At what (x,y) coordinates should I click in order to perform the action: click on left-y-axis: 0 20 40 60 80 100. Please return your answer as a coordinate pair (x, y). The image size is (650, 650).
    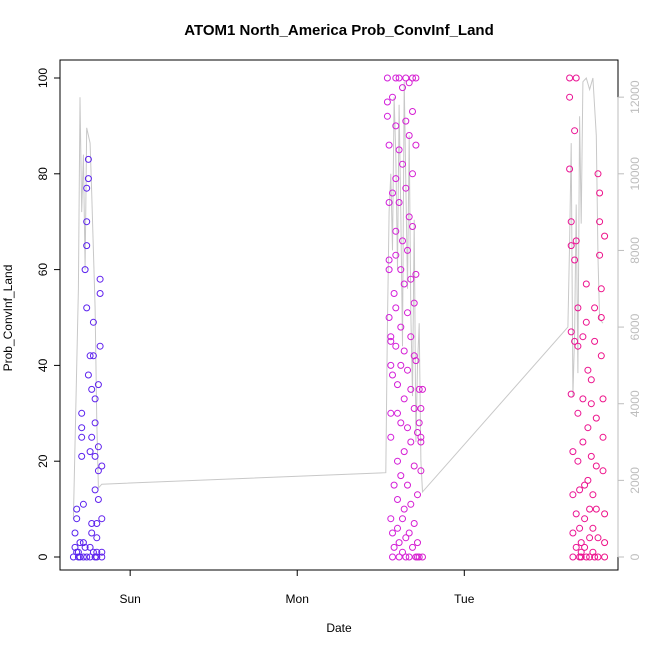
    Looking at the image, I should click on (48, 314).